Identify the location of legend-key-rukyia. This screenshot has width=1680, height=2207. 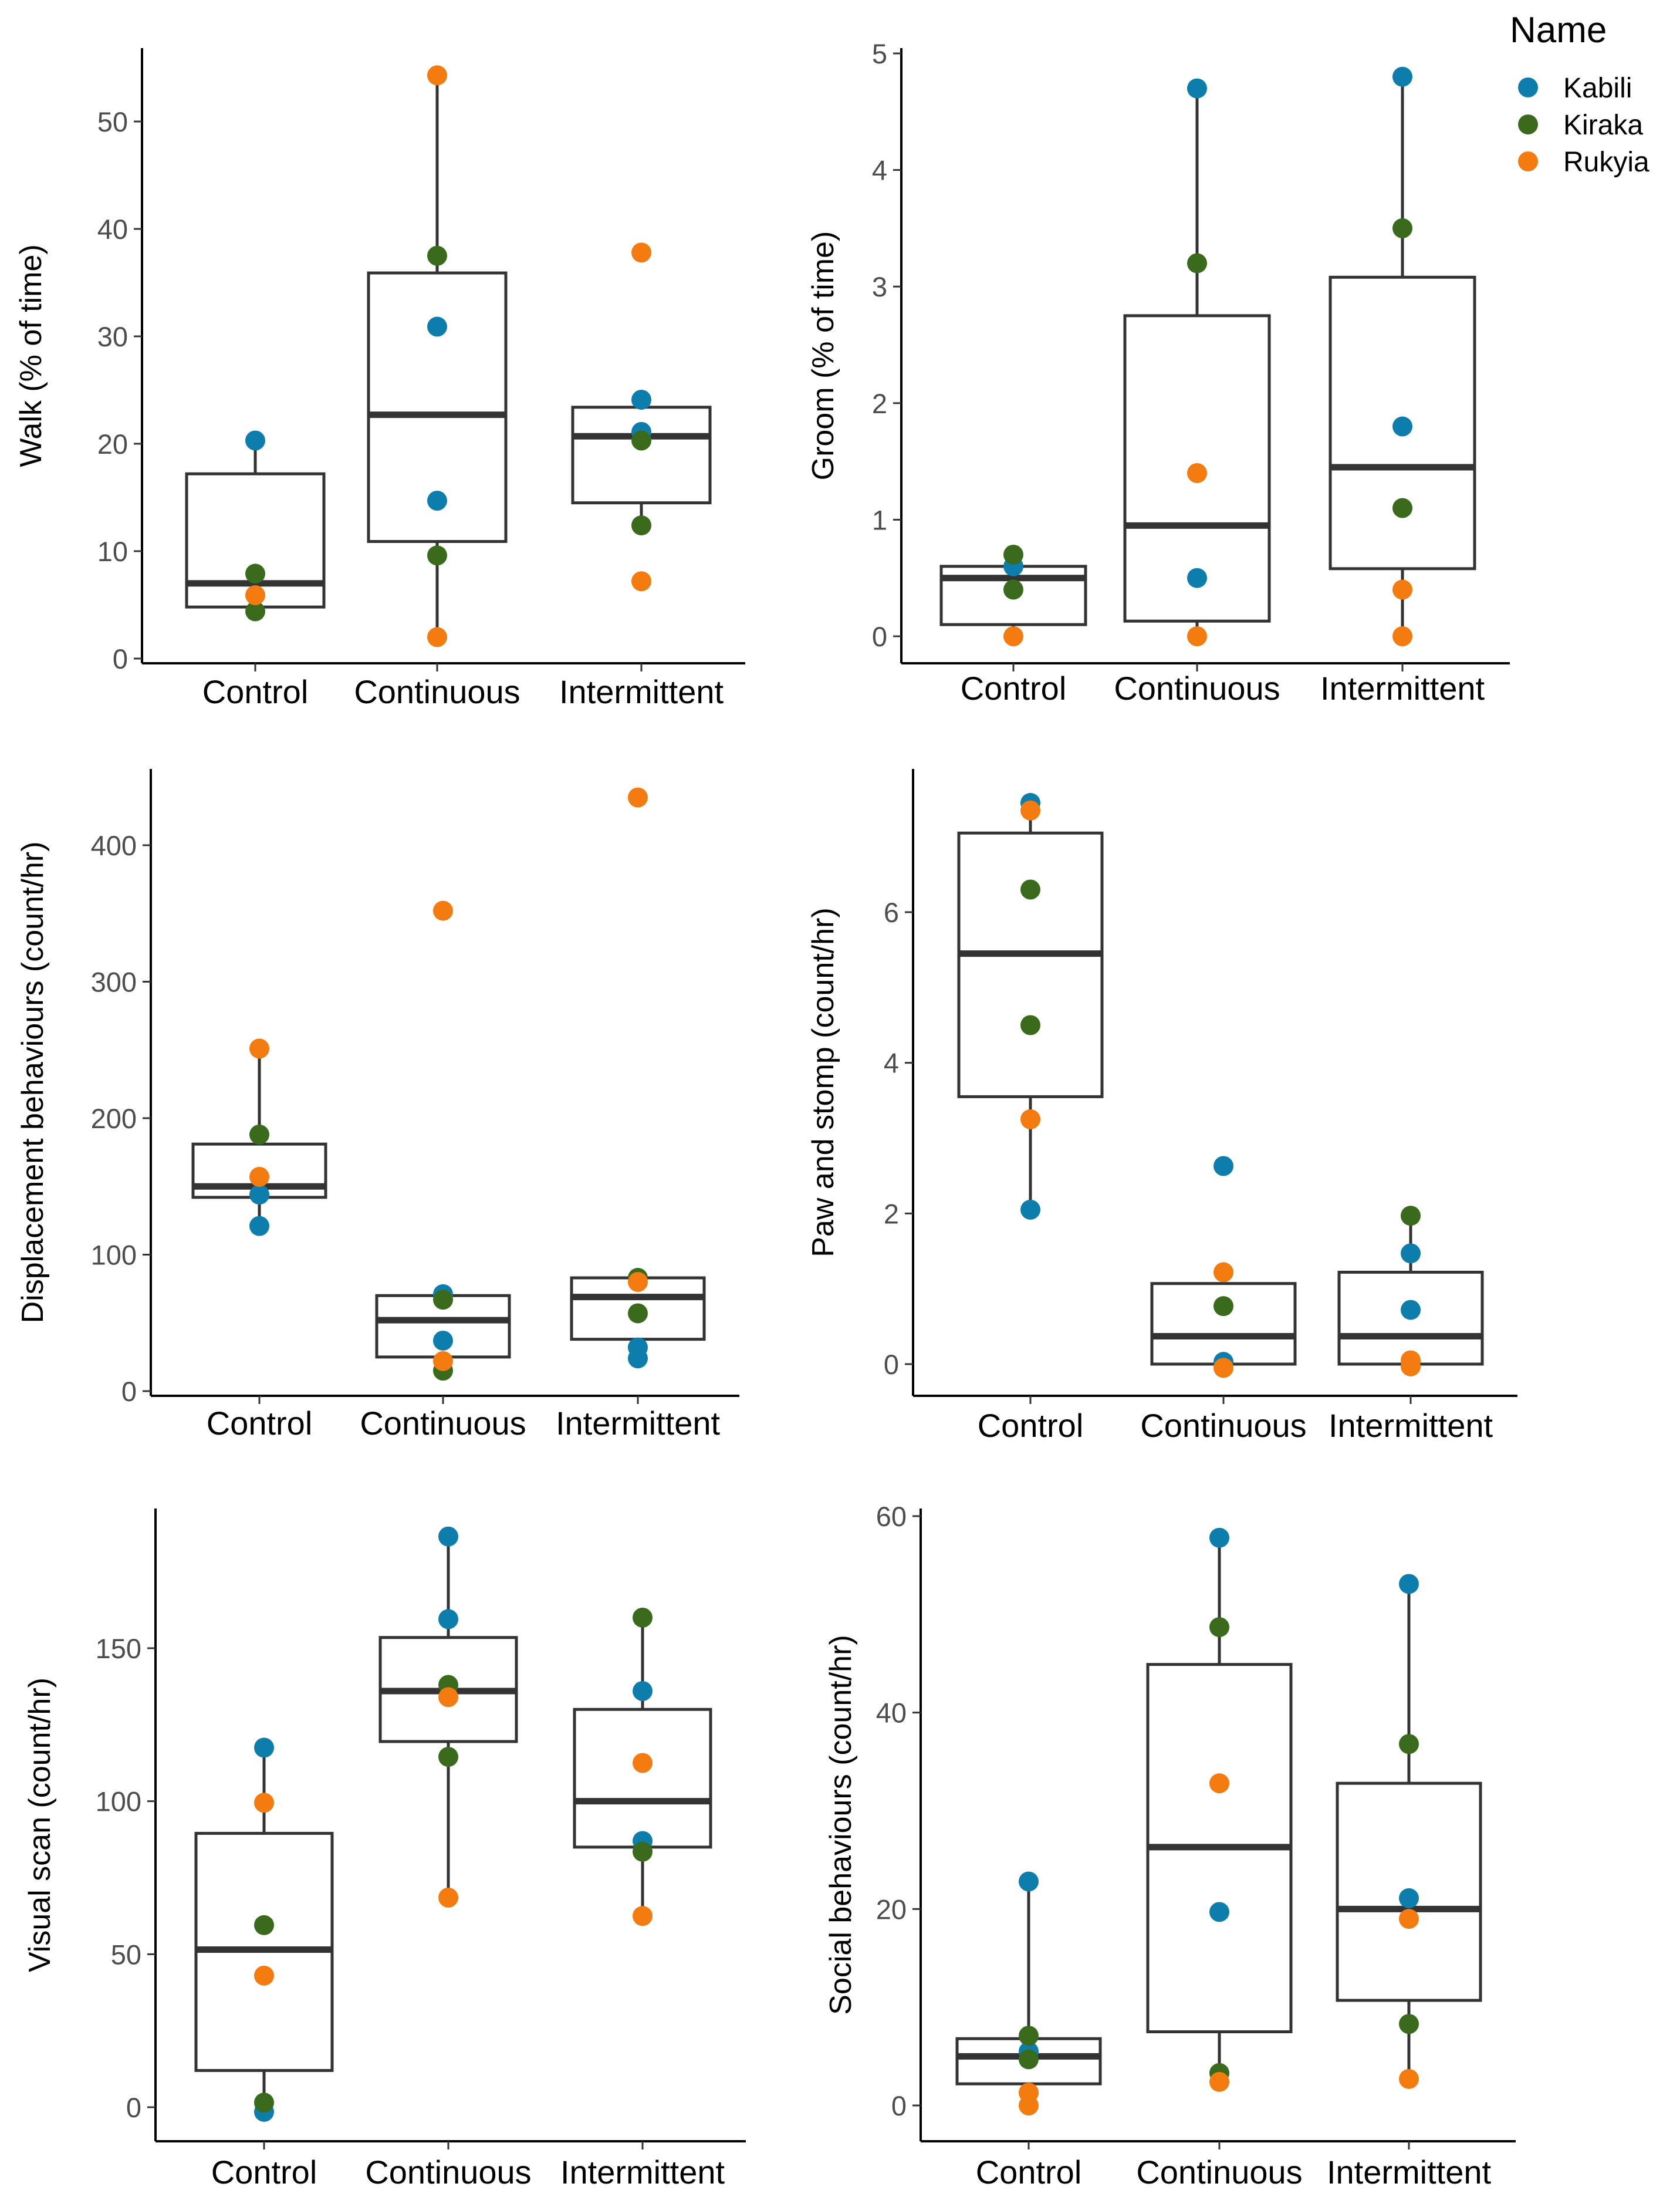
(1528, 161).